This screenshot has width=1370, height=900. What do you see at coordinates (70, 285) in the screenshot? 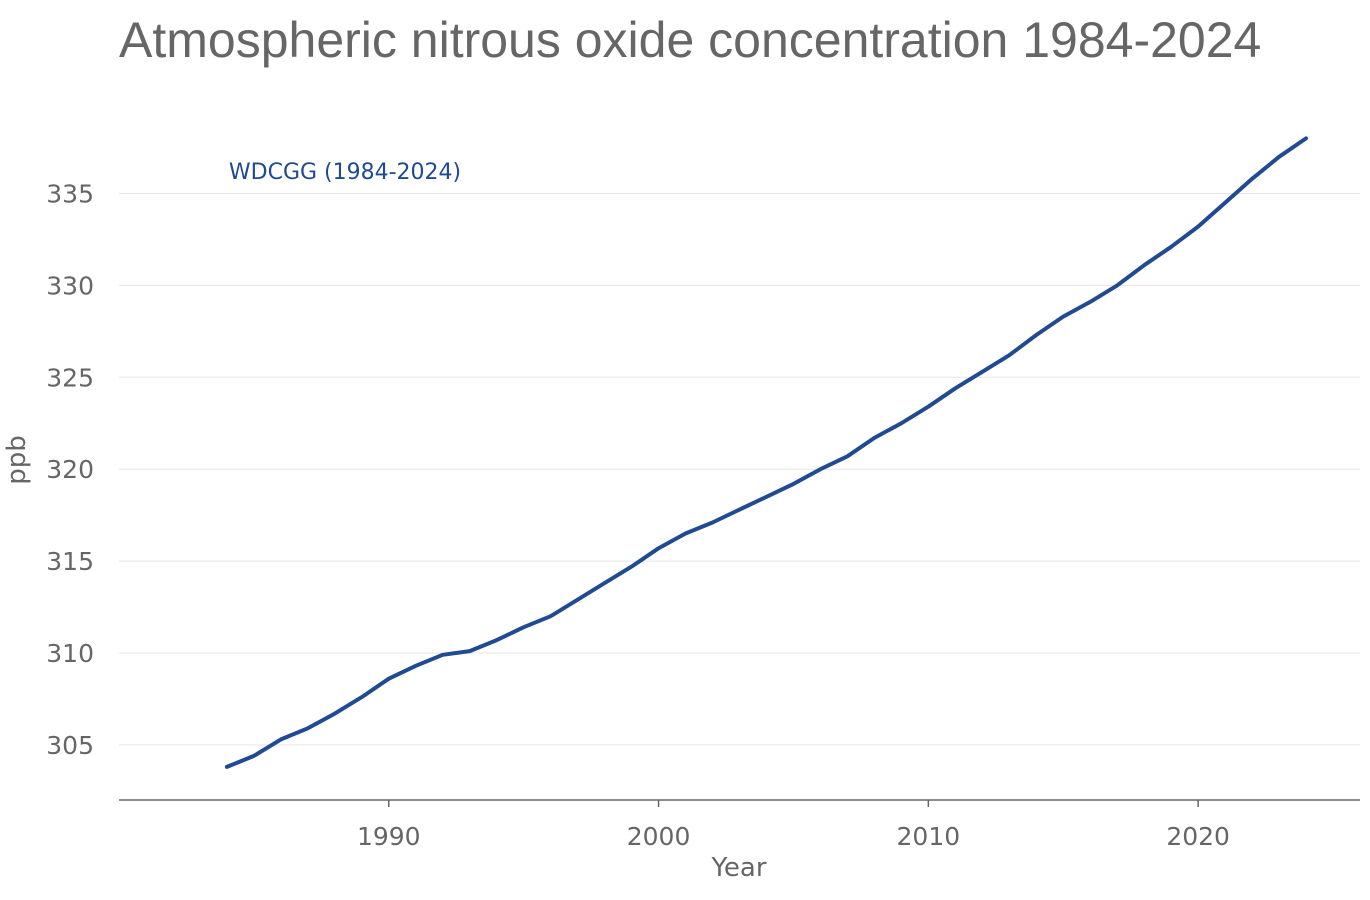
I see `y-tick-label-330: 330` at bounding box center [70, 285].